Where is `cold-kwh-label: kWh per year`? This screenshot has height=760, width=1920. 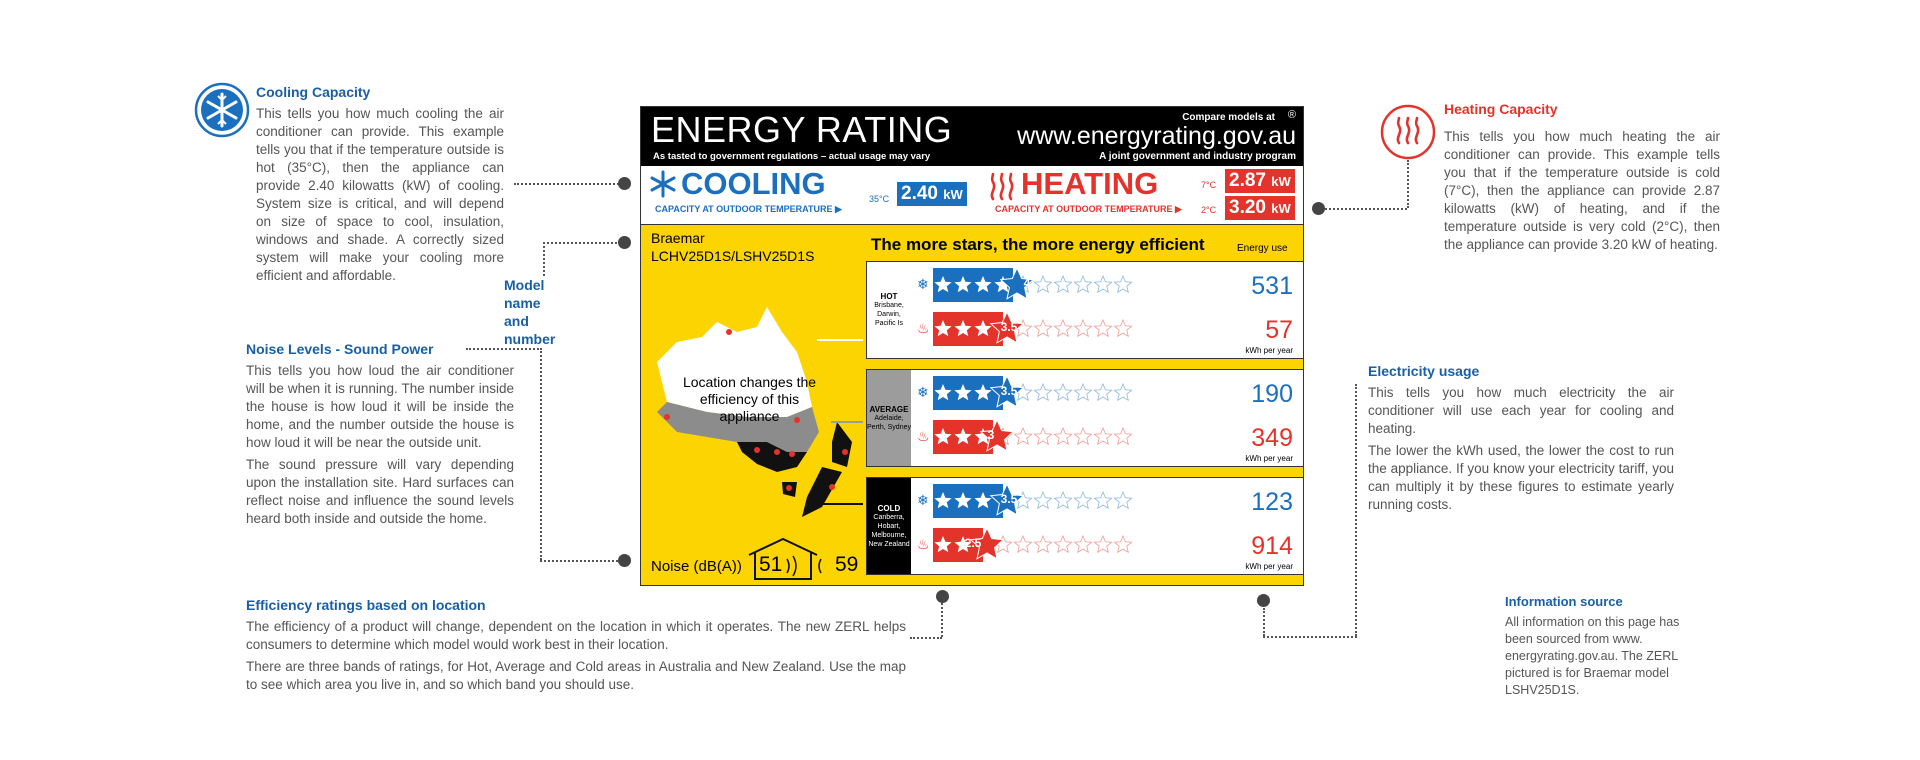
cold-kwh-label: kWh per year is located at coordinates (1269, 566).